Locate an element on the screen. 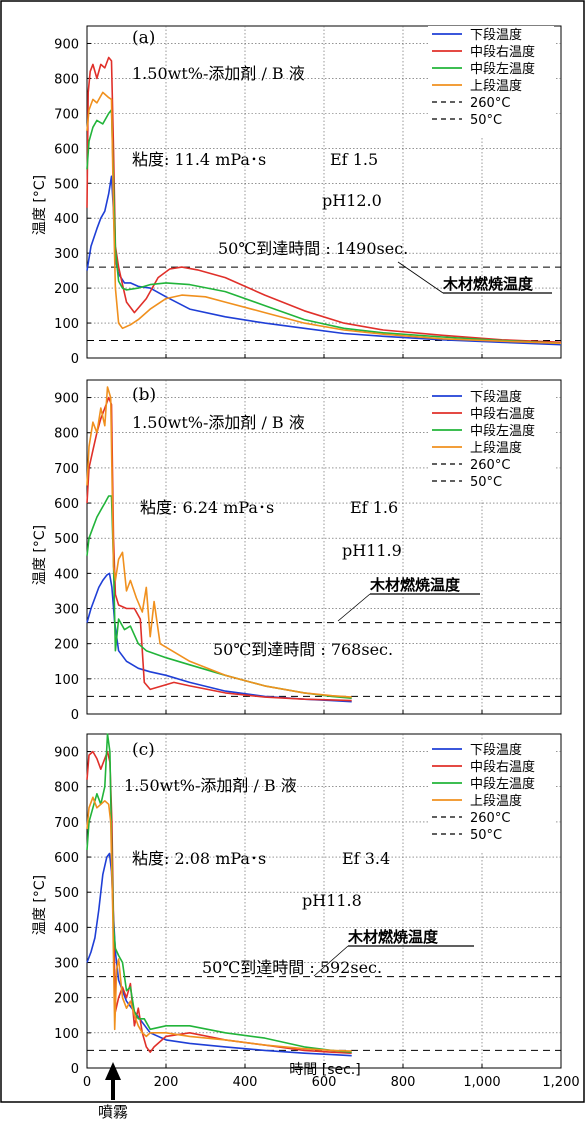 Image resolution: width=585 pixels, height=1122 pixels. panel-a-legend-label: 上段温度 is located at coordinates (496, 86).